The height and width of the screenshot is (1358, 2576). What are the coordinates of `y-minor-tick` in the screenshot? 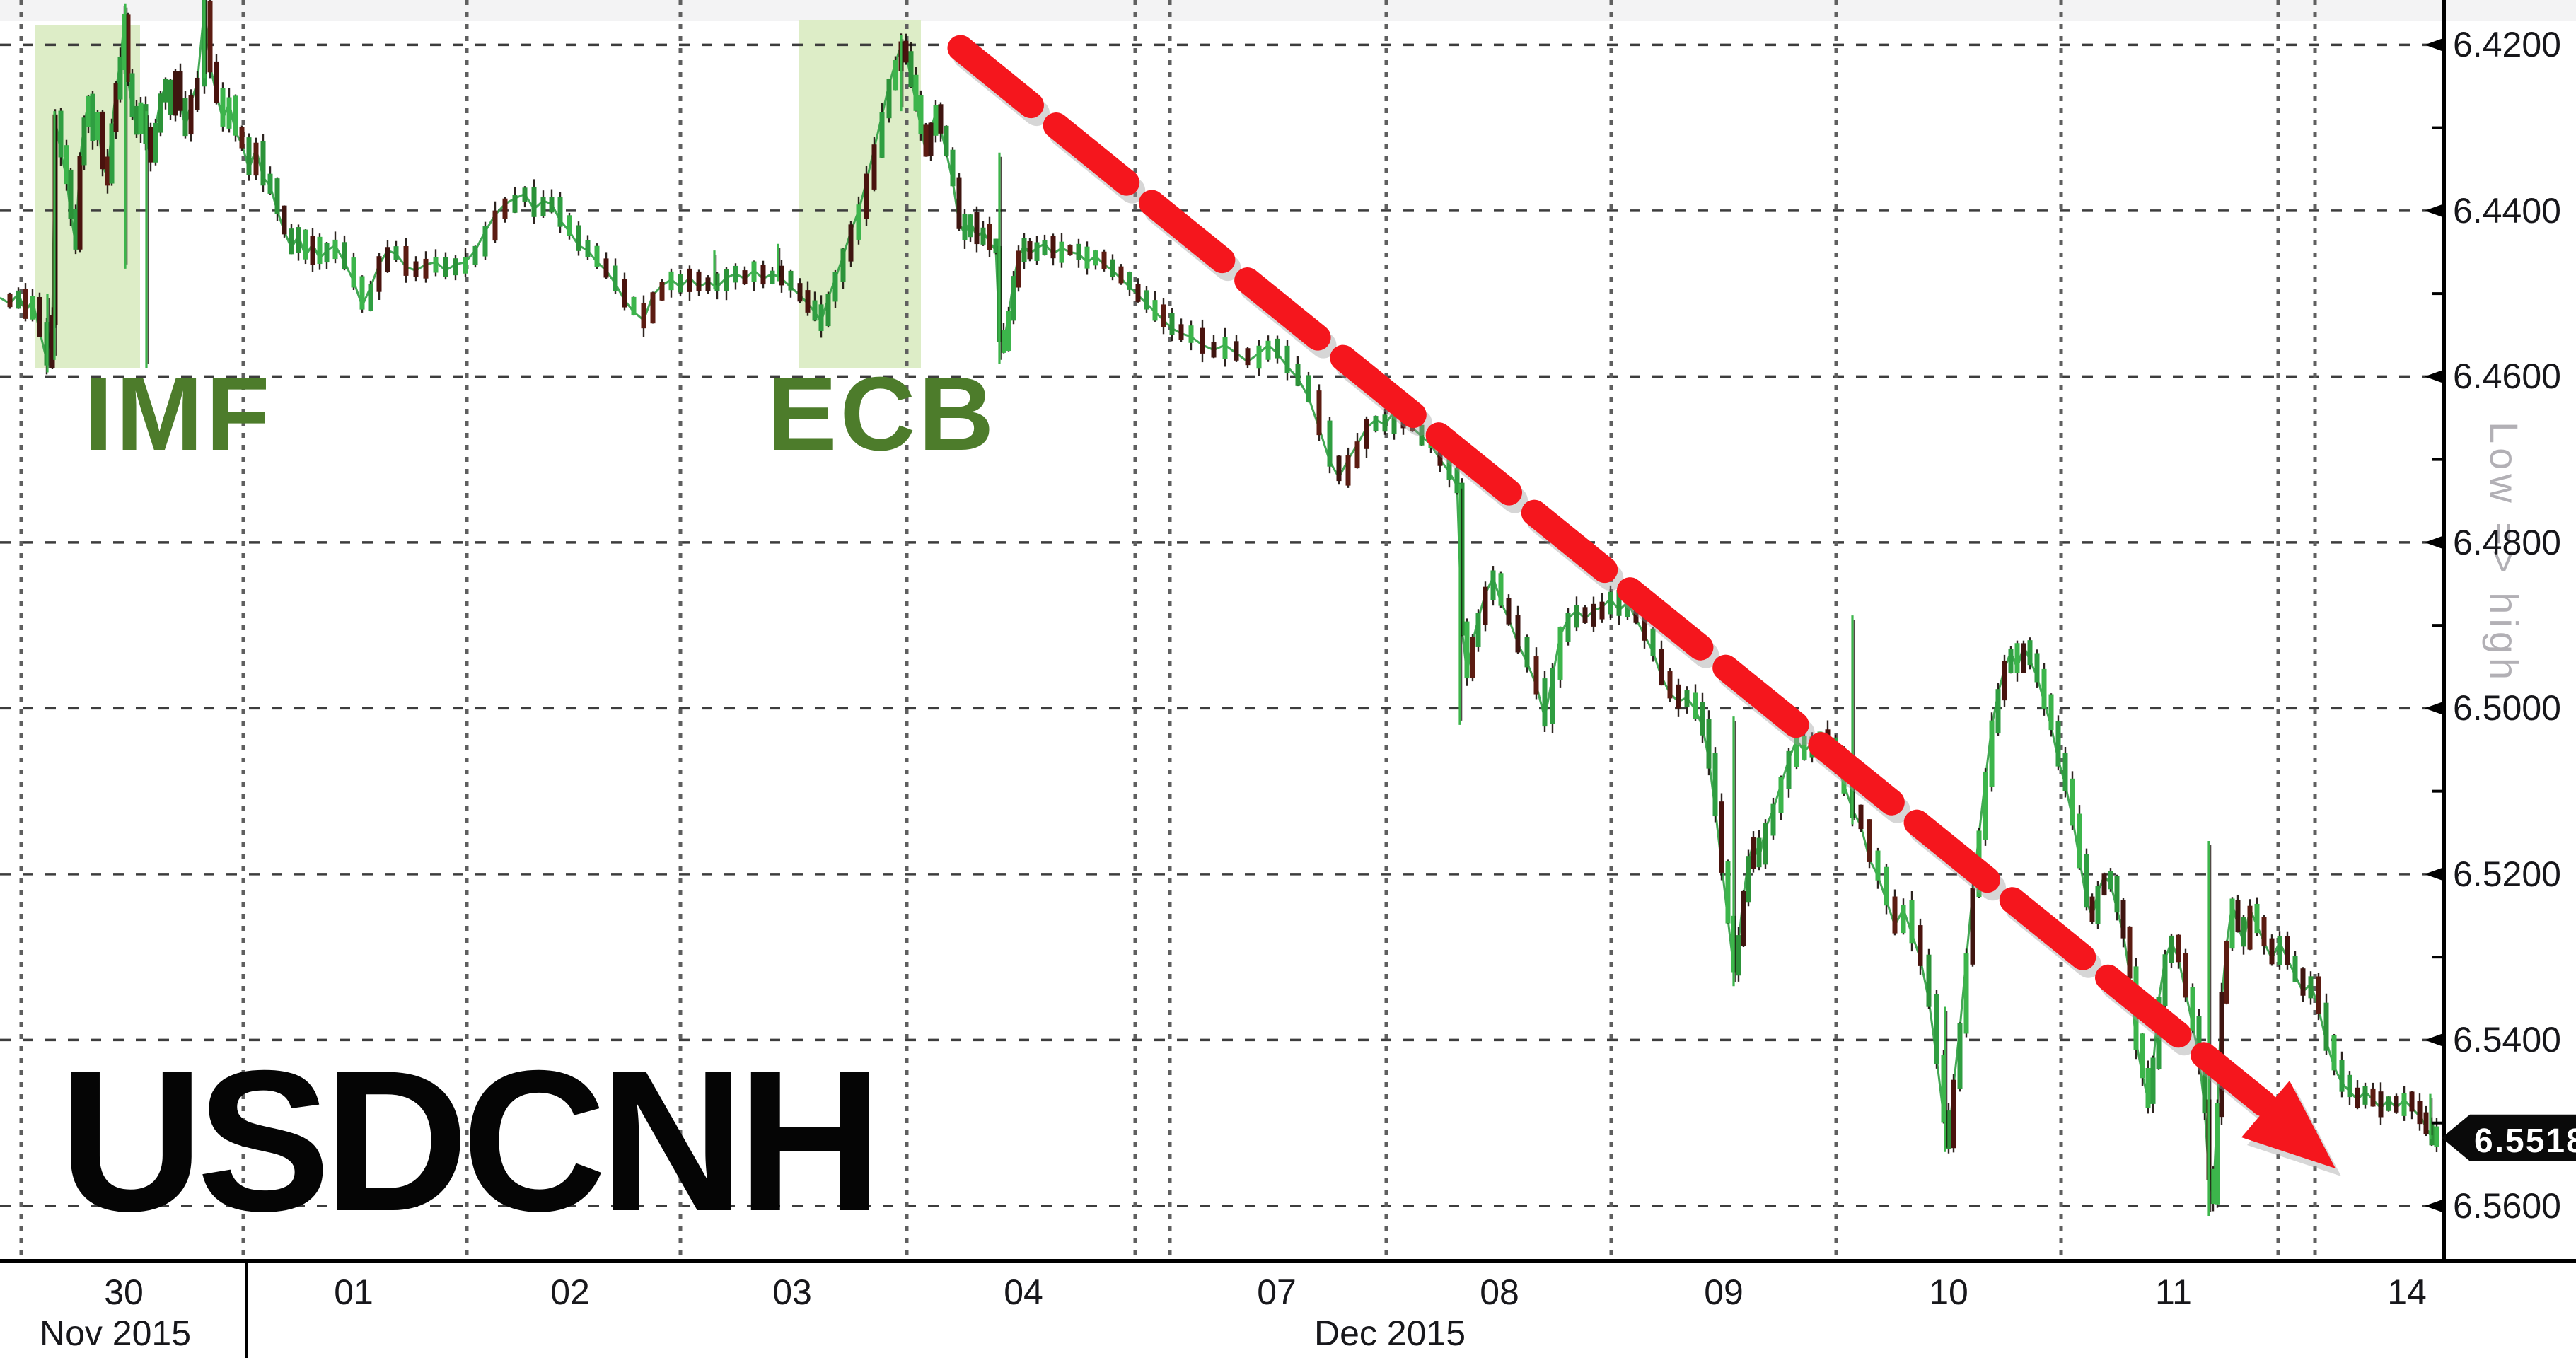 It's located at (2438, 127).